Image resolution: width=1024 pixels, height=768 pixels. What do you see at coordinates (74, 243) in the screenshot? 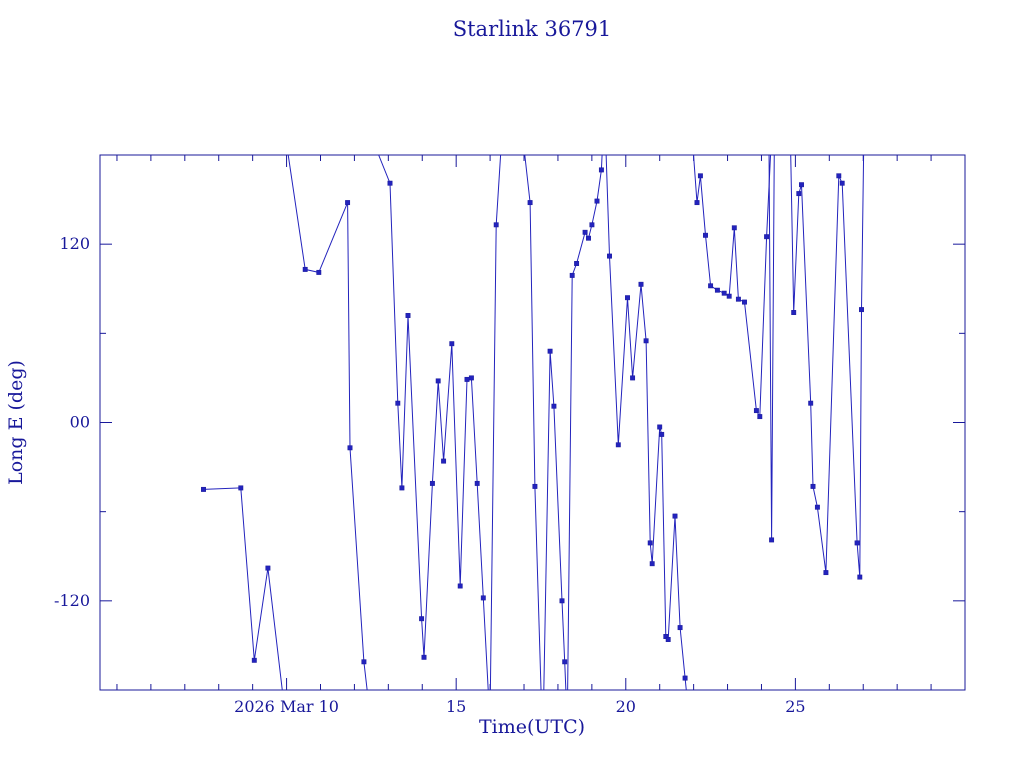
I see `y-tick-label: 120` at bounding box center [74, 243].